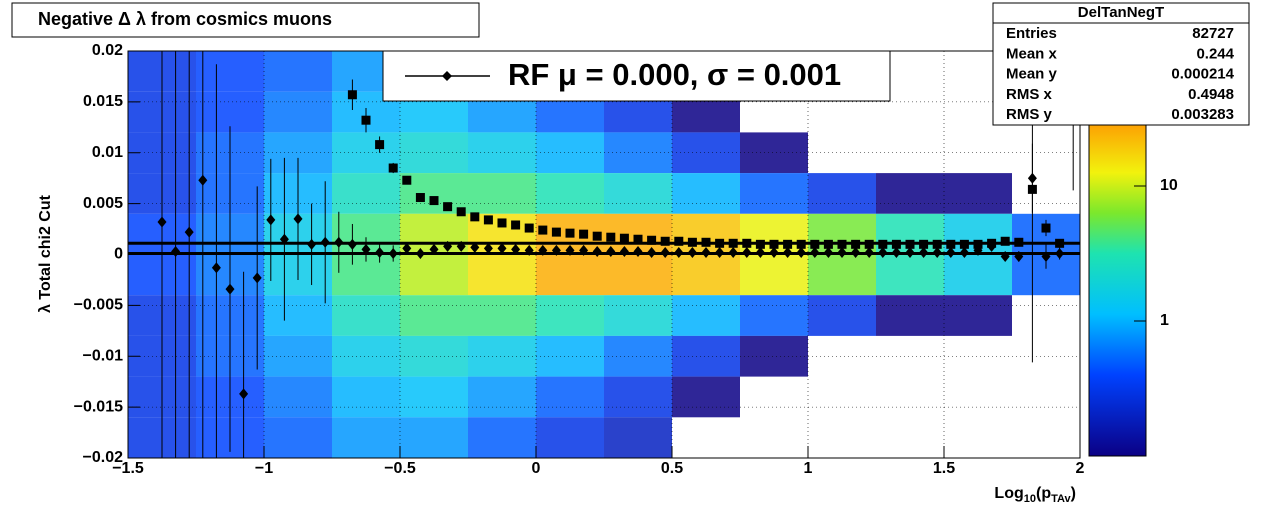  Describe the element at coordinates (672, 468) in the screenshot. I see `x-tick-label: 0.5` at that location.